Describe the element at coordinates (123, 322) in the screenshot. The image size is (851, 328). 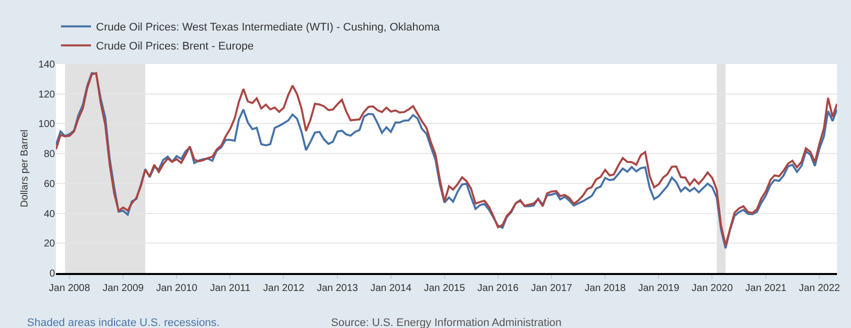
I see `text: Shaded areas indicate U.S. recessions.` at that location.